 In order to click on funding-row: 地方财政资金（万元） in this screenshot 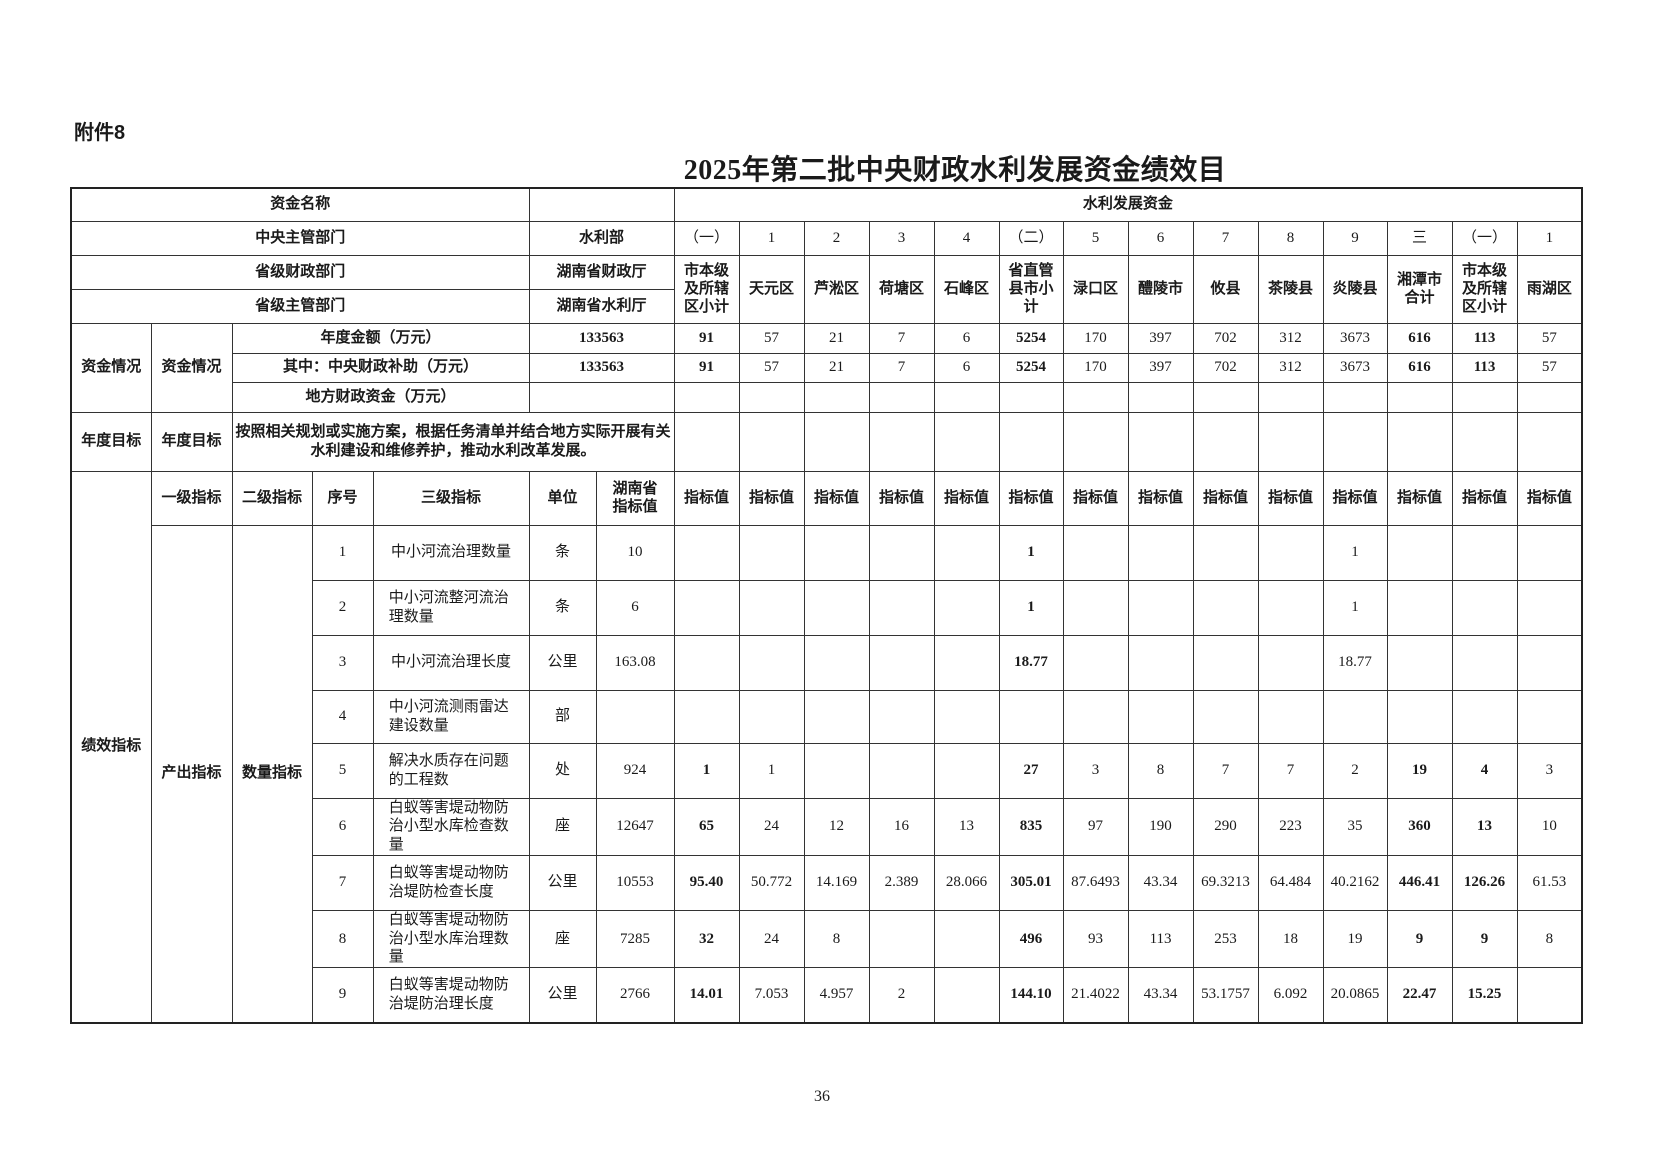, I will do `click(827, 397)`.